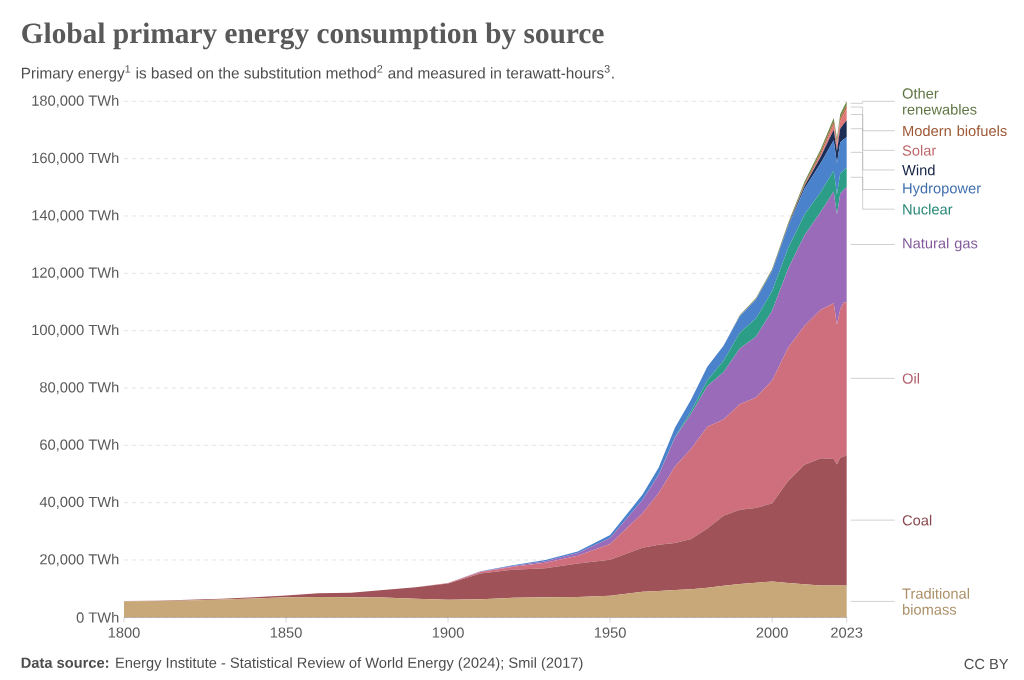 The height and width of the screenshot is (680, 1024). I want to click on y-tick-label: 100,000 TWh, so click(75, 330).